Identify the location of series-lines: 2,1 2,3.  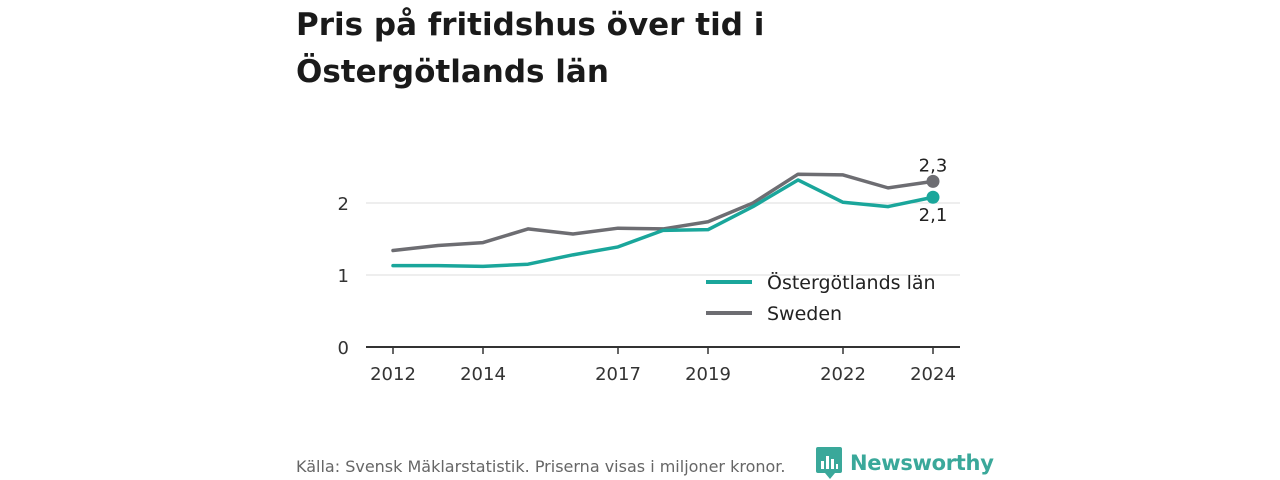
(669, 212).